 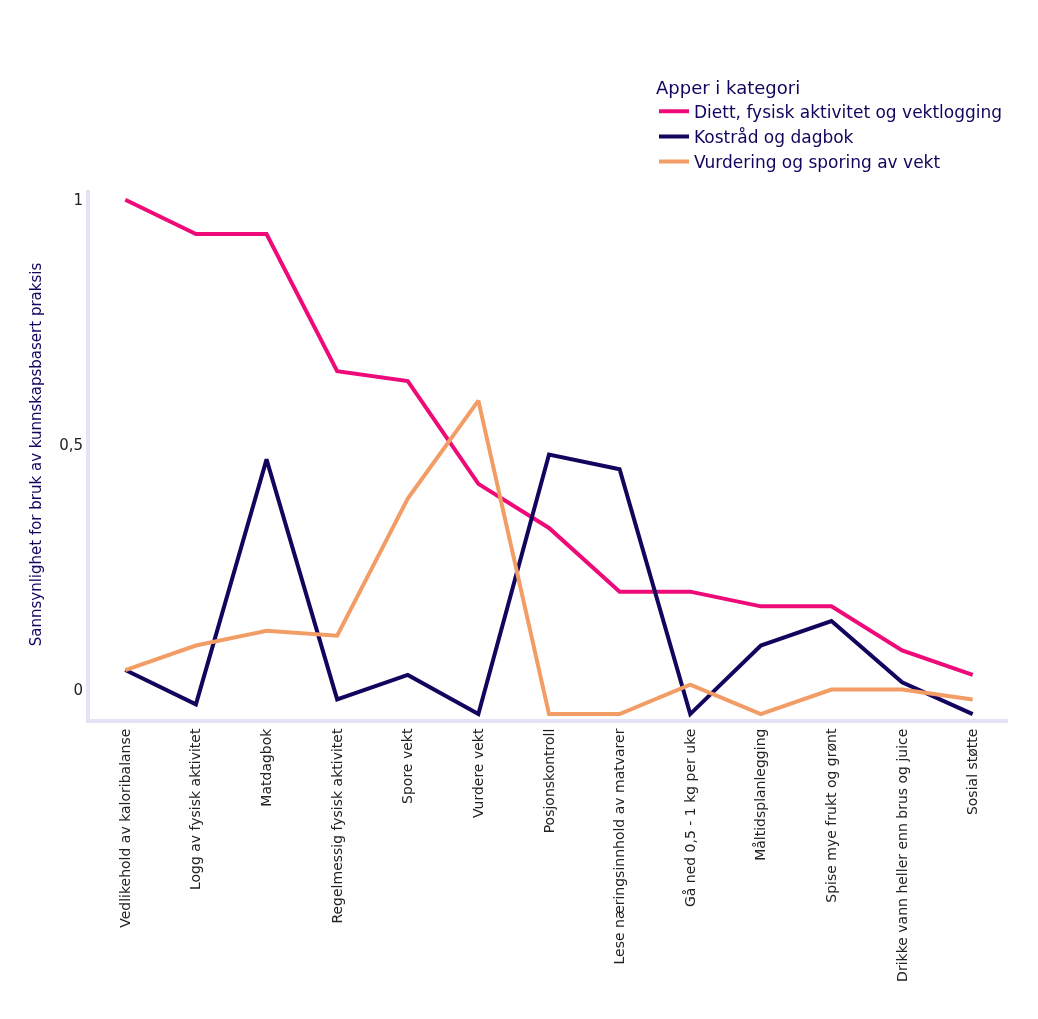 What do you see at coordinates (728, 87) in the screenshot?
I see `legend-title: Apper i kategori` at bounding box center [728, 87].